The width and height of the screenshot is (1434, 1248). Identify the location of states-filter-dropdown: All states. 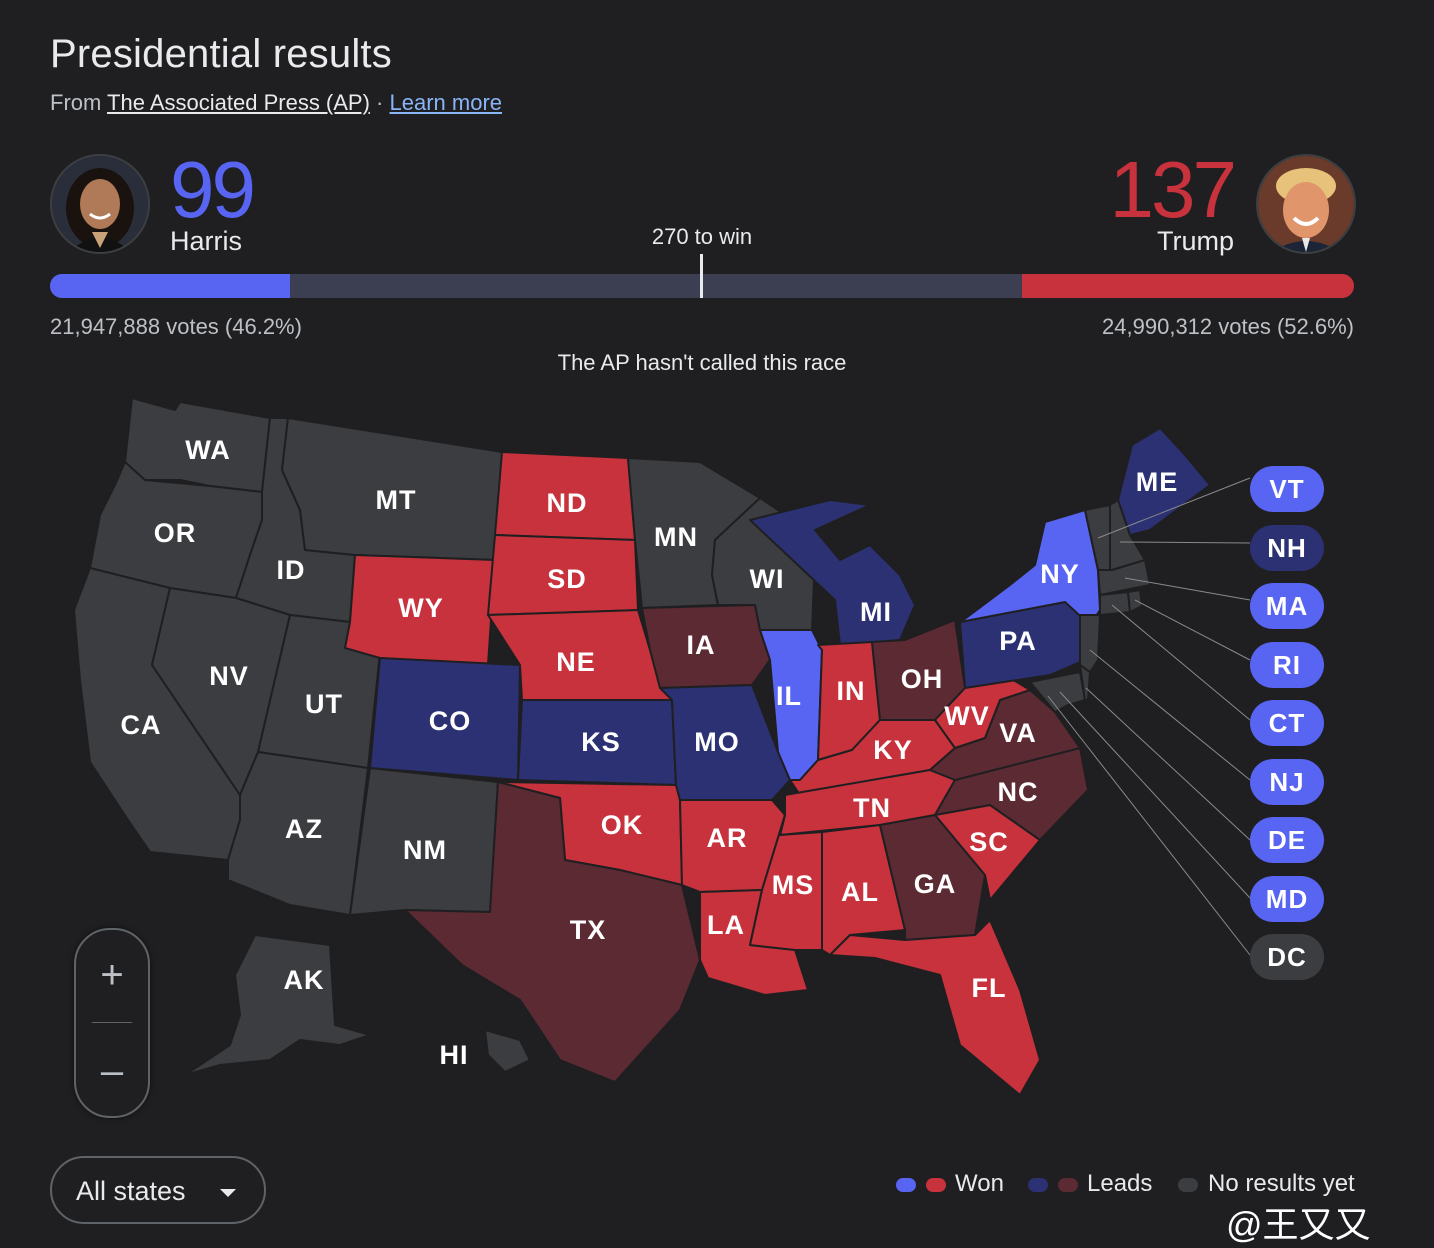
(158, 1190).